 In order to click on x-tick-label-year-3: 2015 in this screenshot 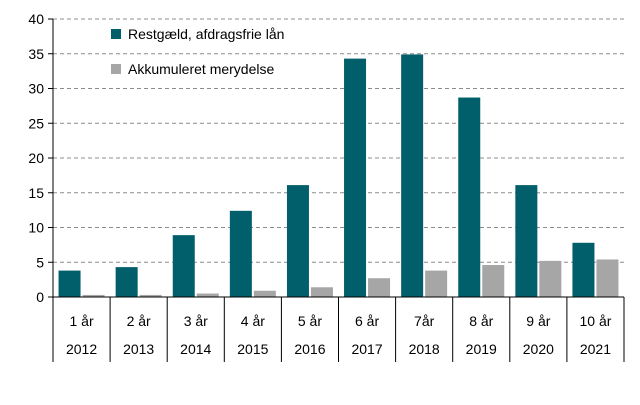, I will do `click(252, 349)`.